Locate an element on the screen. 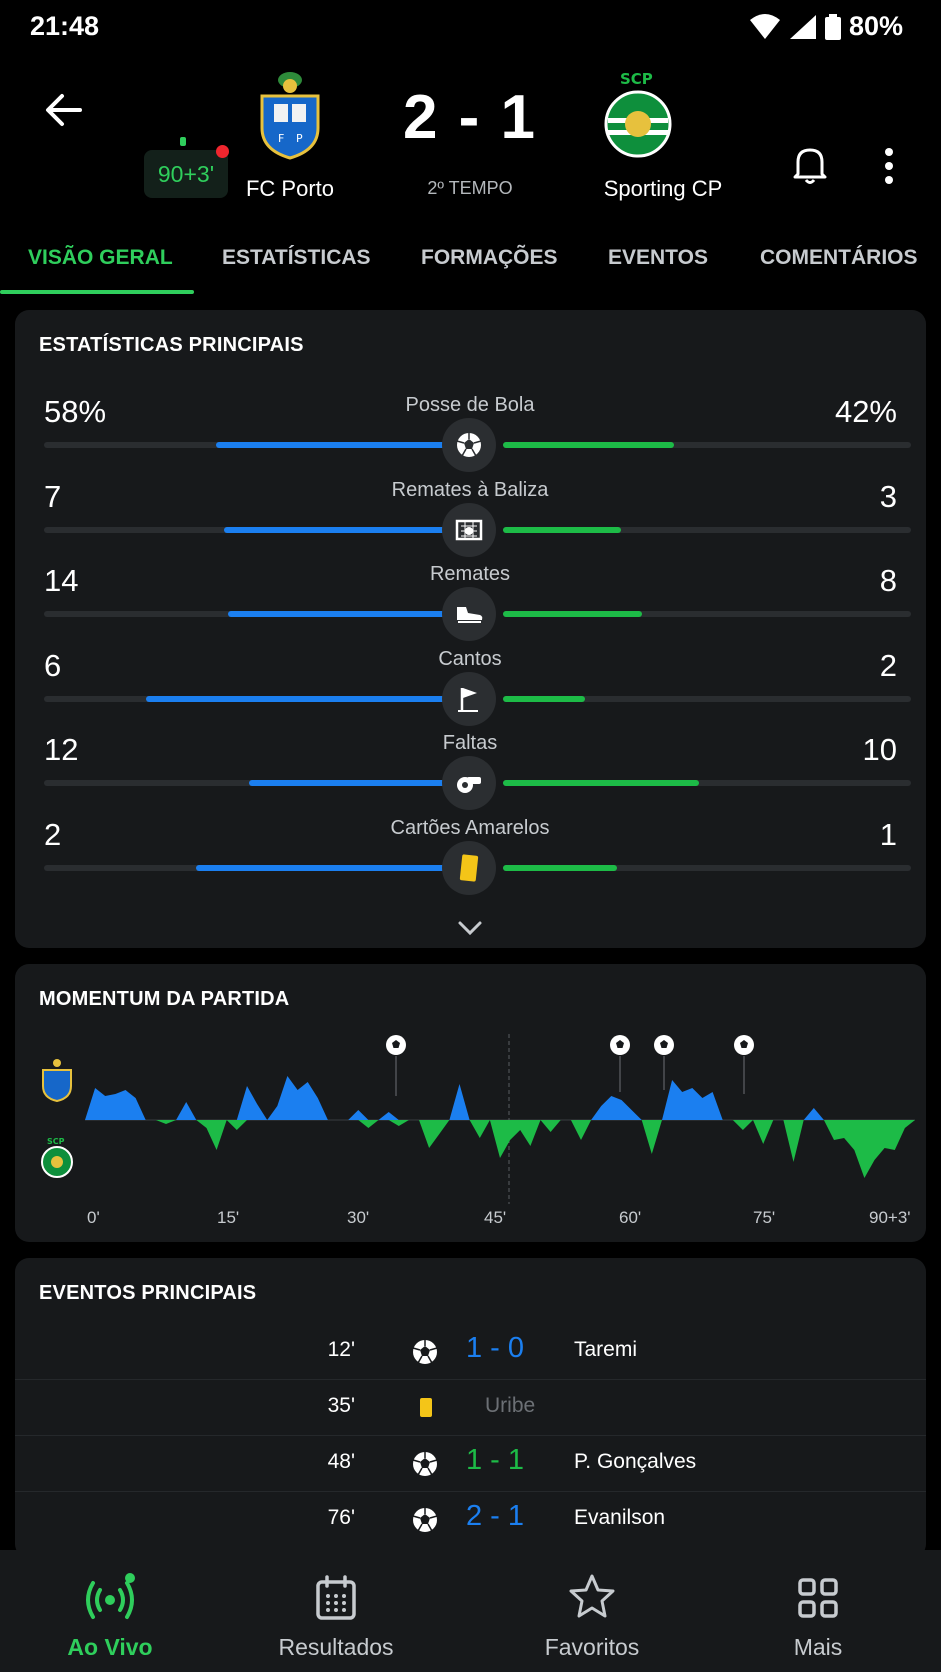  momentum-axis-label: 90+3' is located at coordinates (890, 1217).